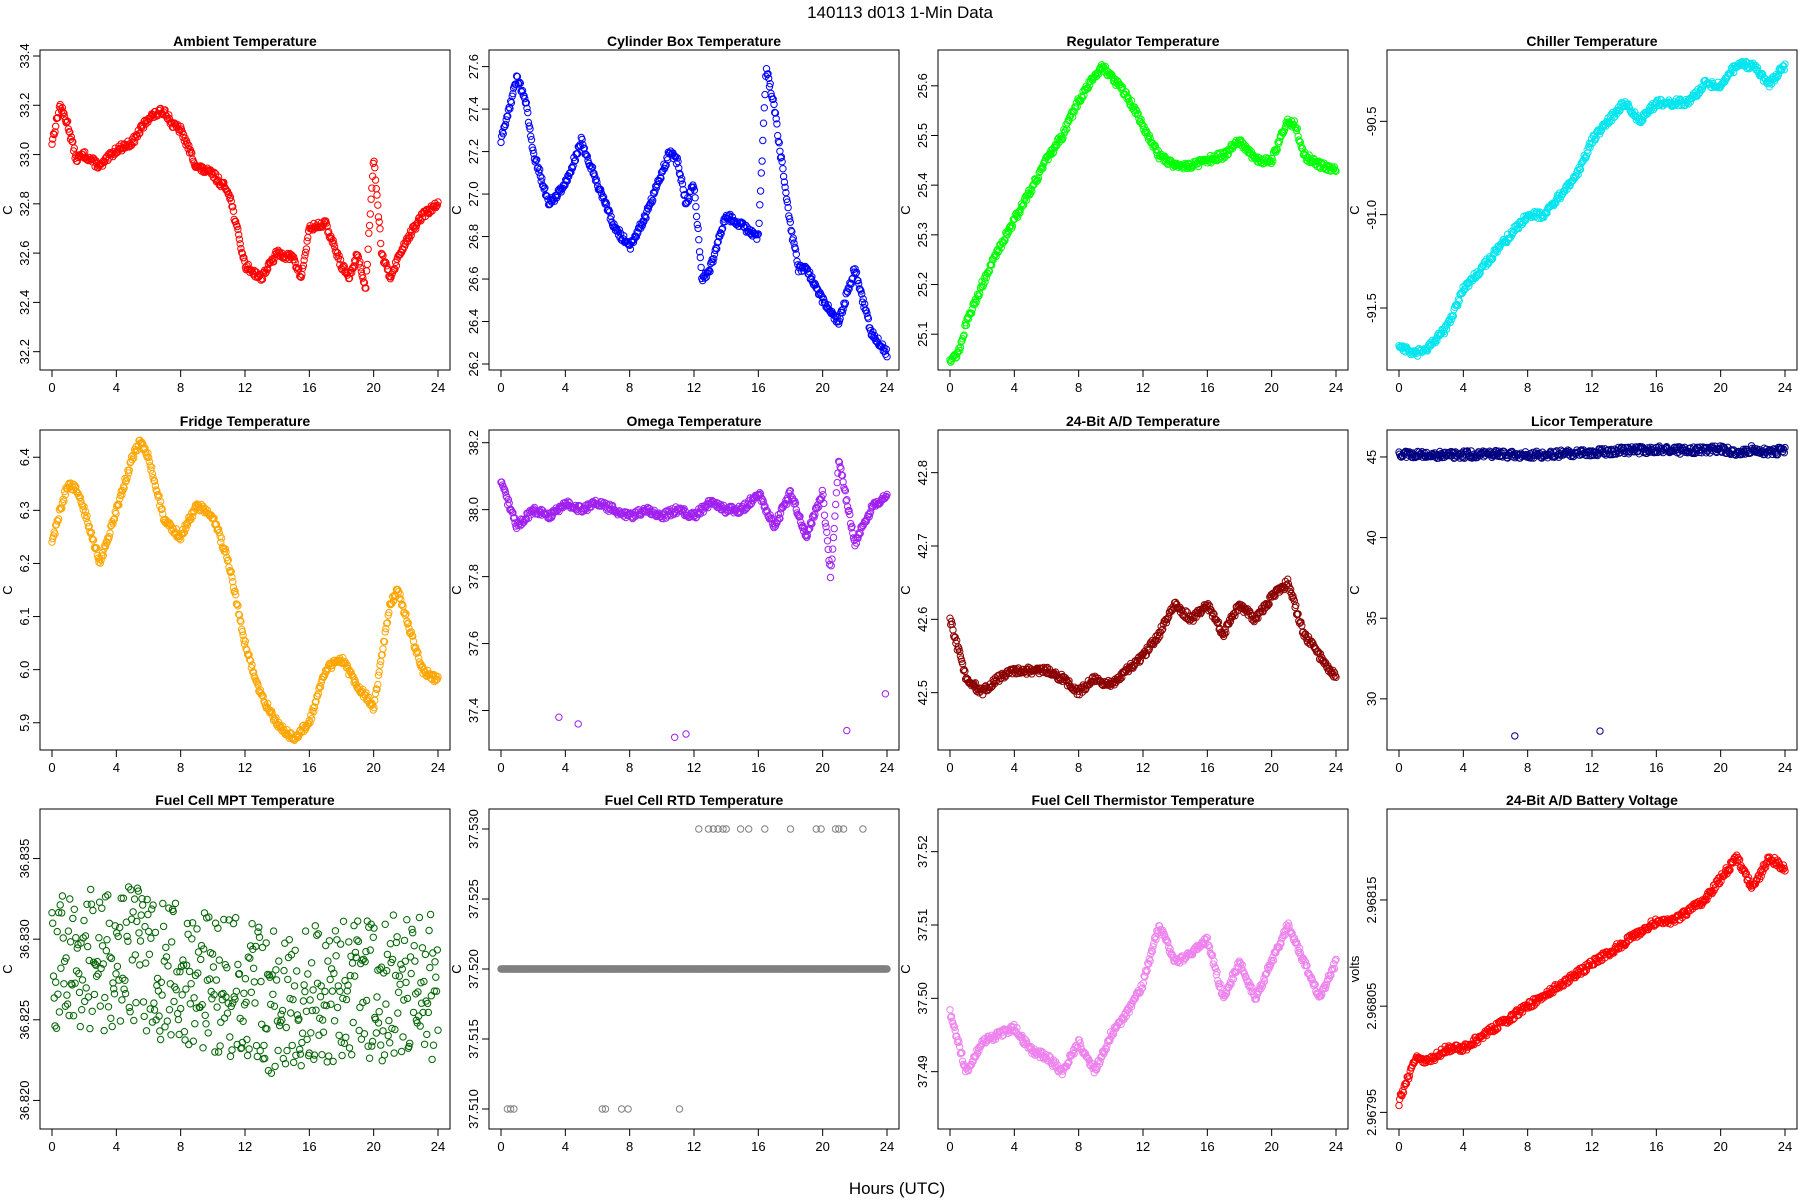 The height and width of the screenshot is (1200, 1800). Describe the element at coordinates (1143, 637) in the screenshot. I see `data-points` at that location.